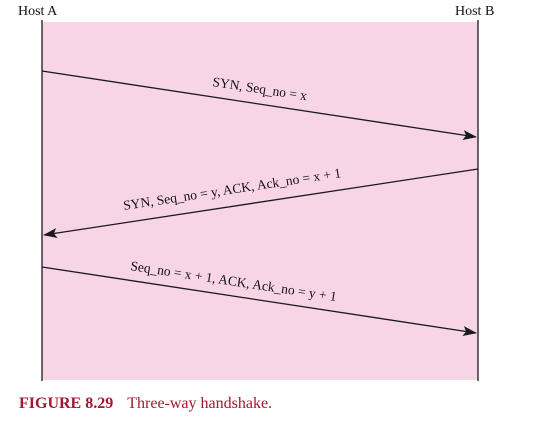 This screenshot has height=429, width=547. I want to click on figure-caption: FIGURE 8.29 Three-way handshake., so click(145, 404).